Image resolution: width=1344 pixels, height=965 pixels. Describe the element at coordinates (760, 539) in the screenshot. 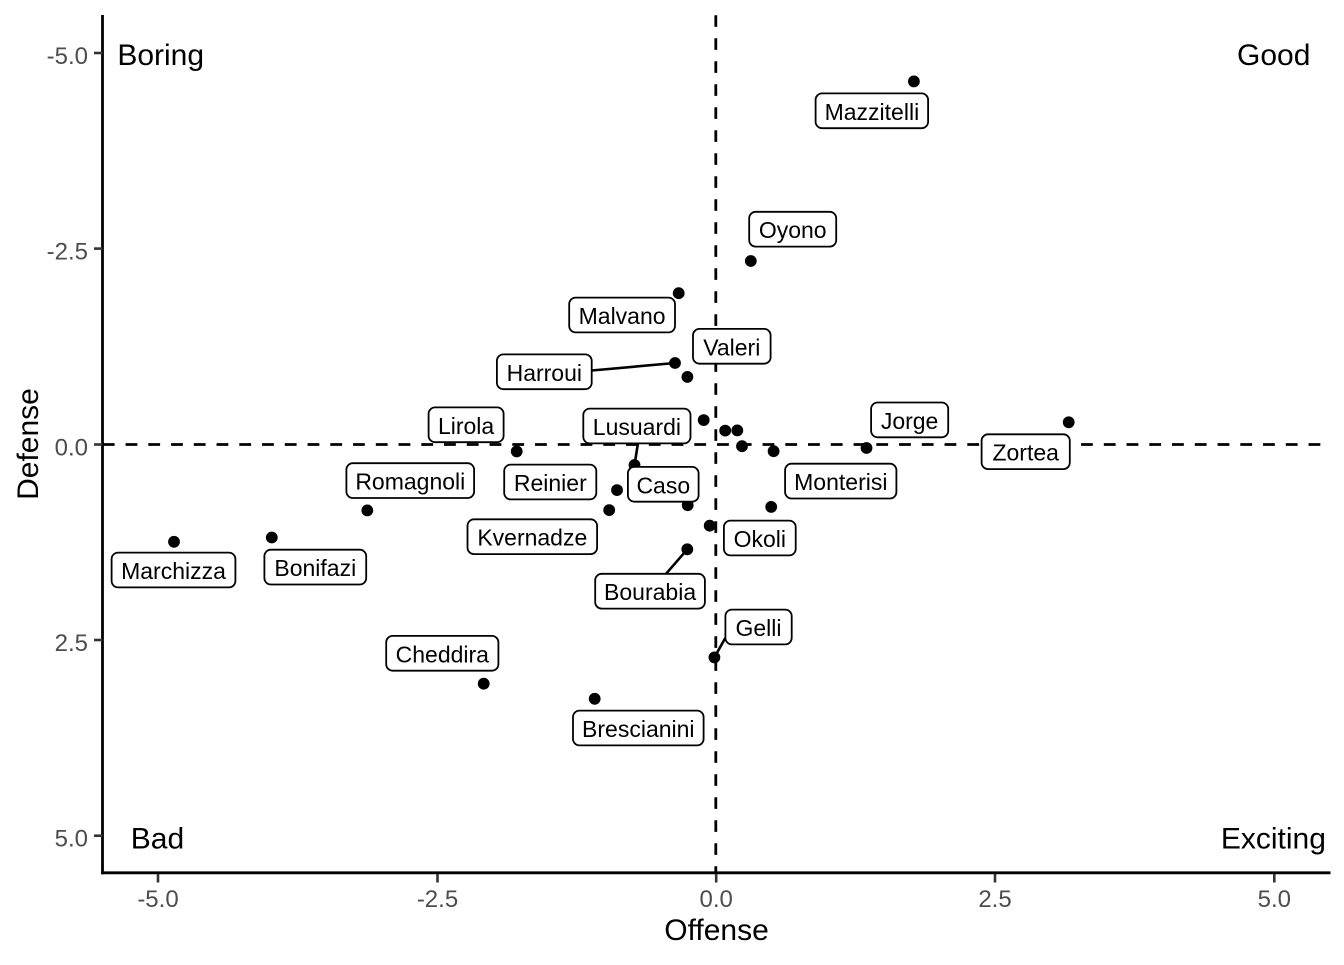

I see `svg-text: Okoli` at that location.